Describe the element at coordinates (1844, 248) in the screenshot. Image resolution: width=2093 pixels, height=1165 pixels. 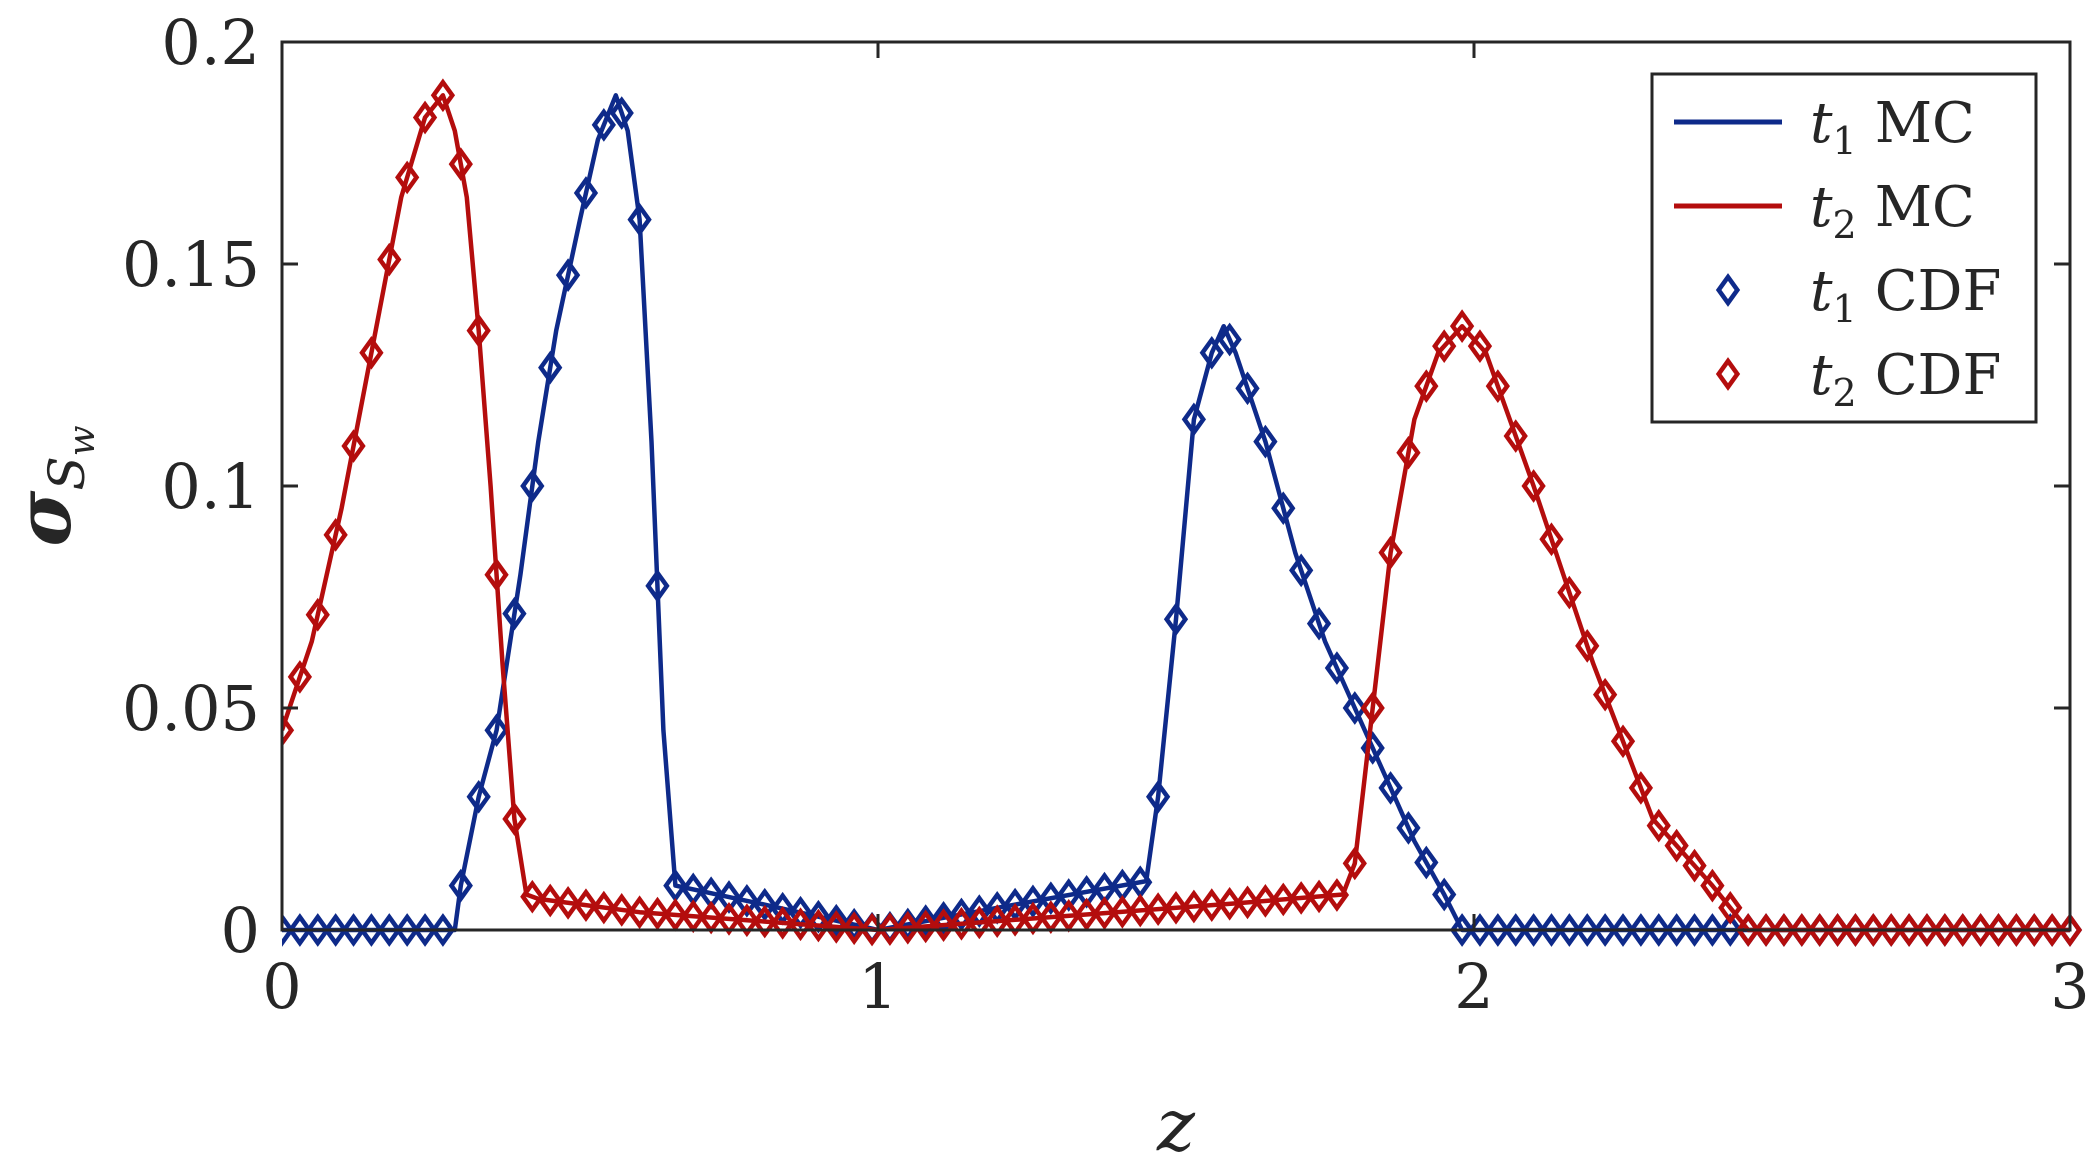
I see `legend: t1 MC t2 MC t1 CDF t2 CDF` at that location.